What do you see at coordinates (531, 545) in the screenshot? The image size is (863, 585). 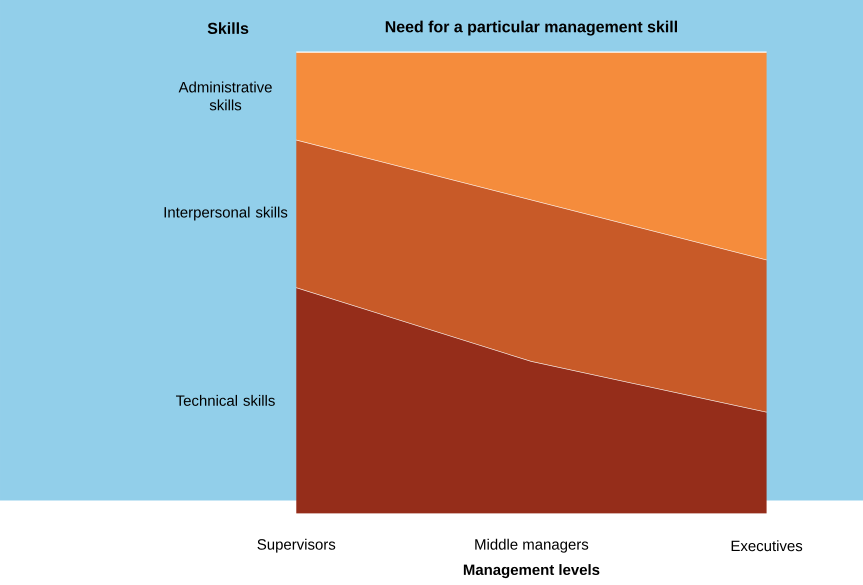 I see `x-tick-label: Middle managers` at bounding box center [531, 545].